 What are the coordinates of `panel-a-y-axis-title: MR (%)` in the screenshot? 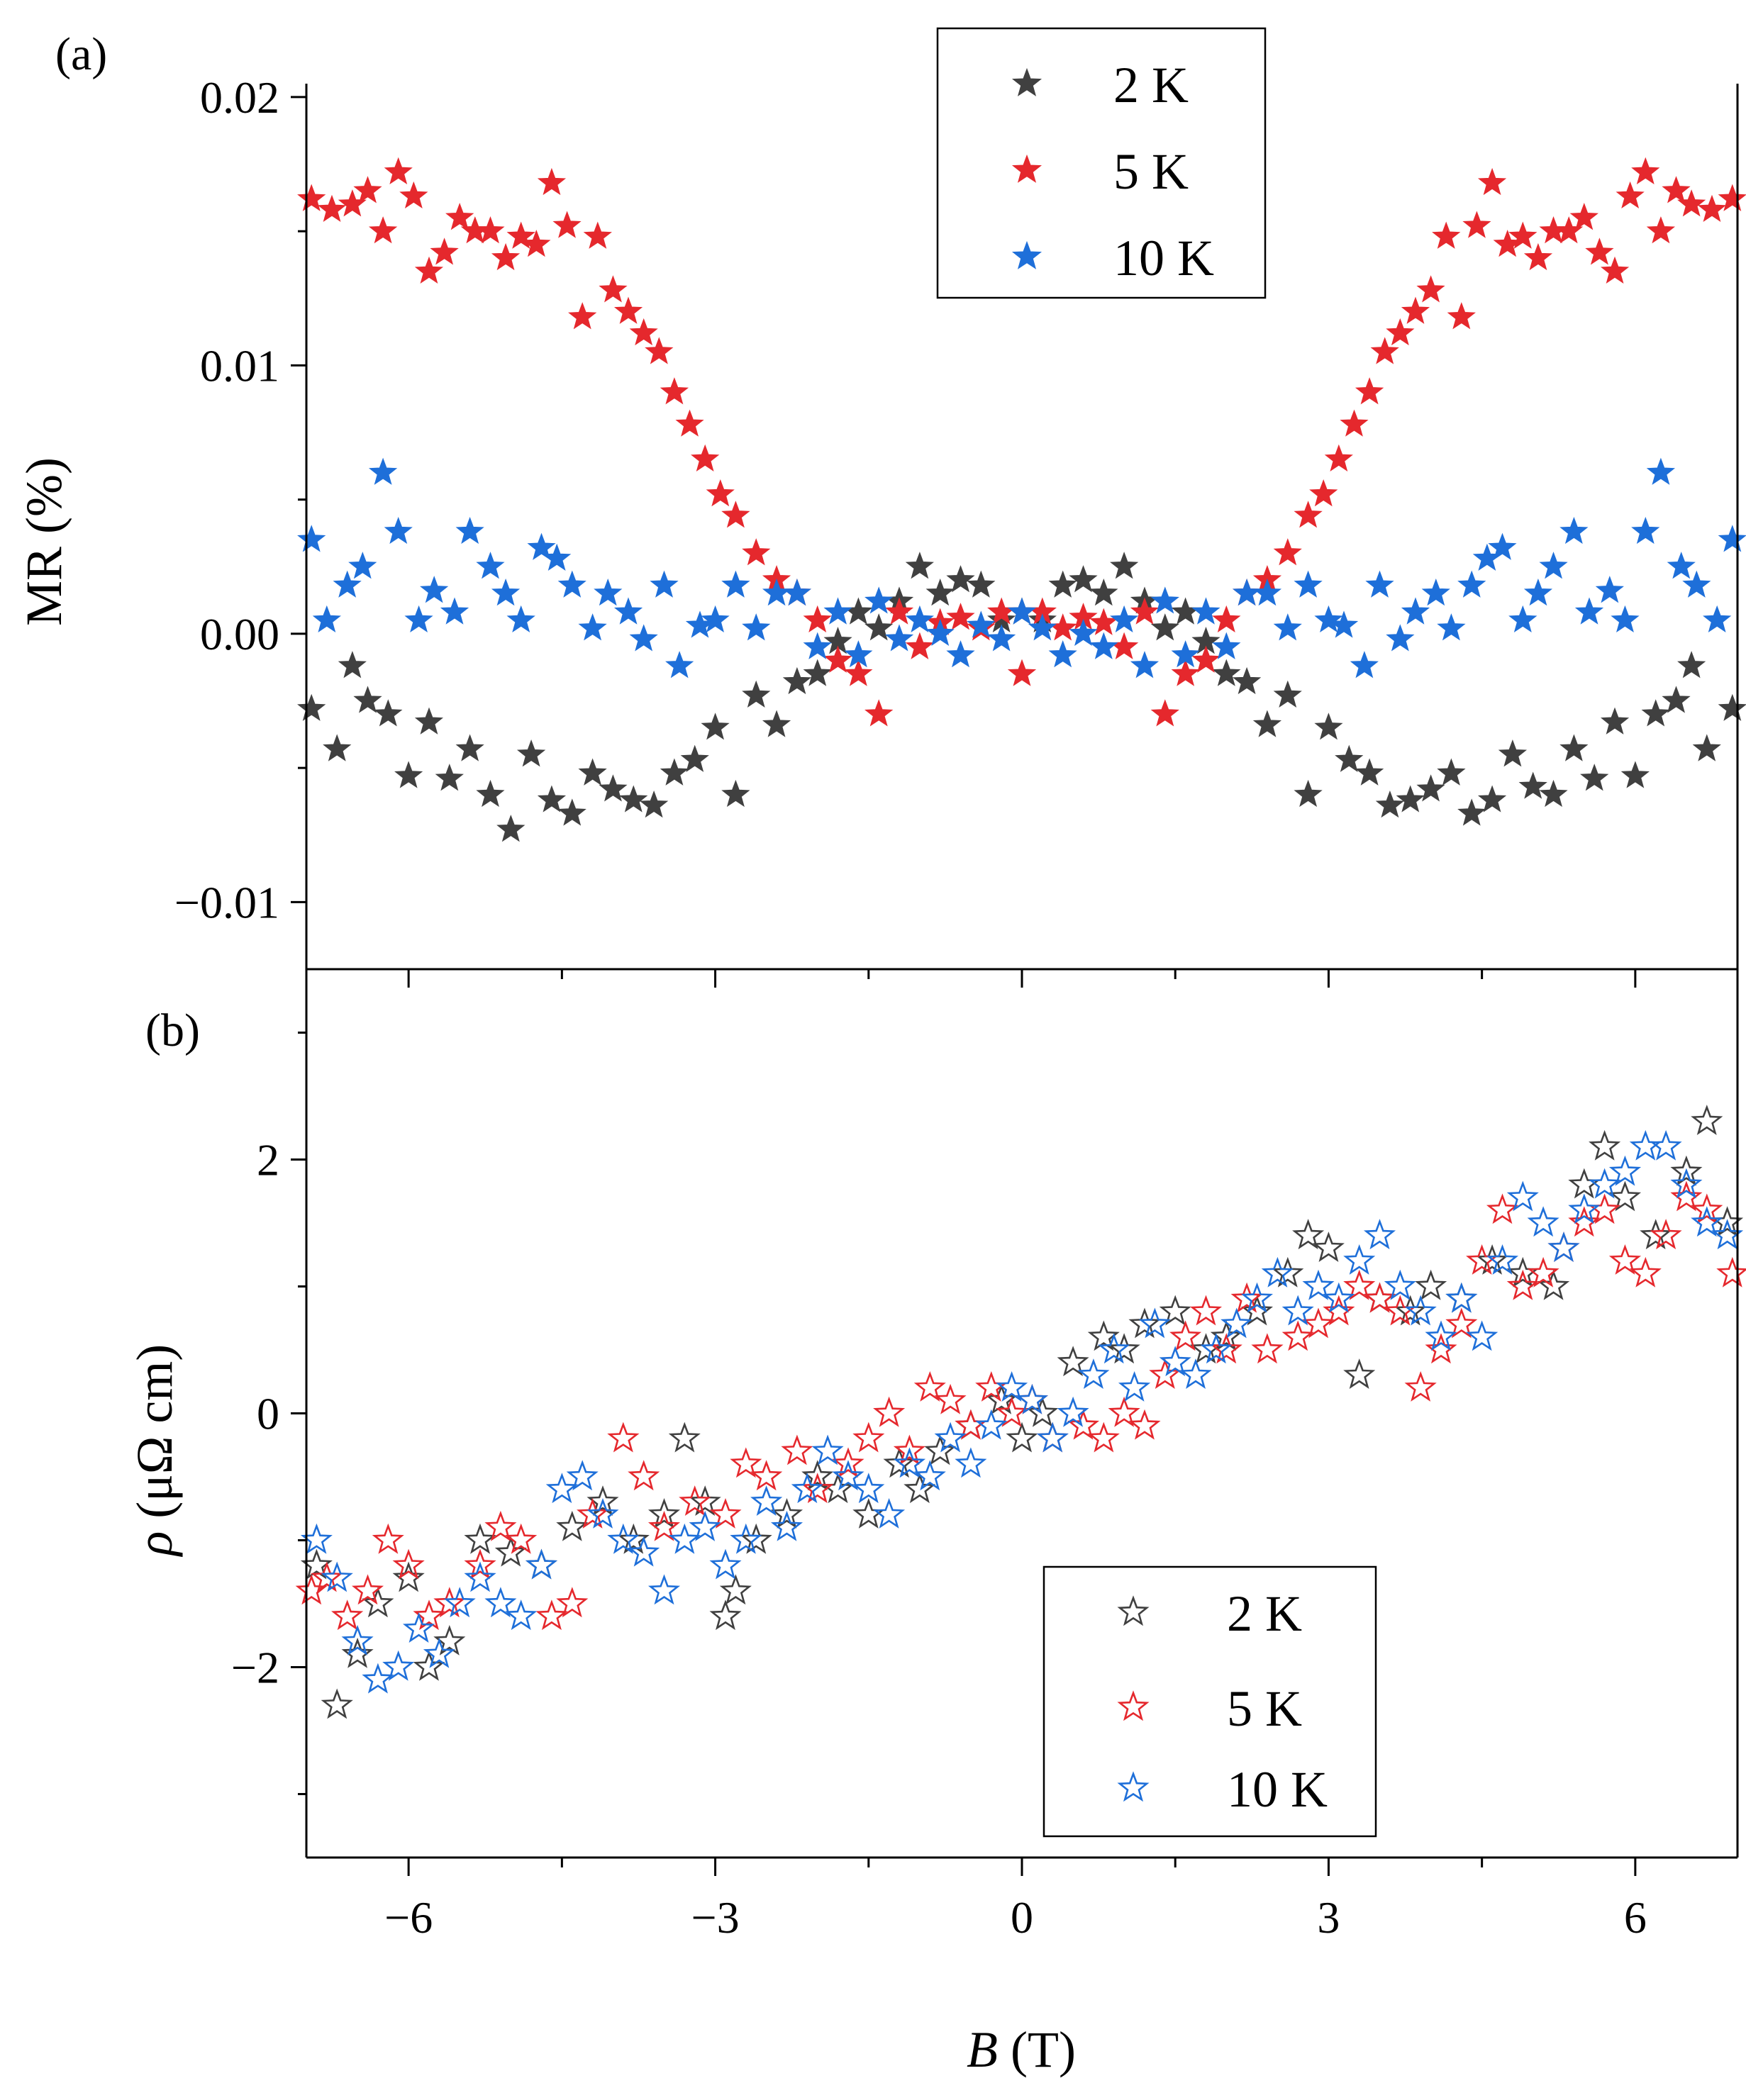 It's located at (44, 541).